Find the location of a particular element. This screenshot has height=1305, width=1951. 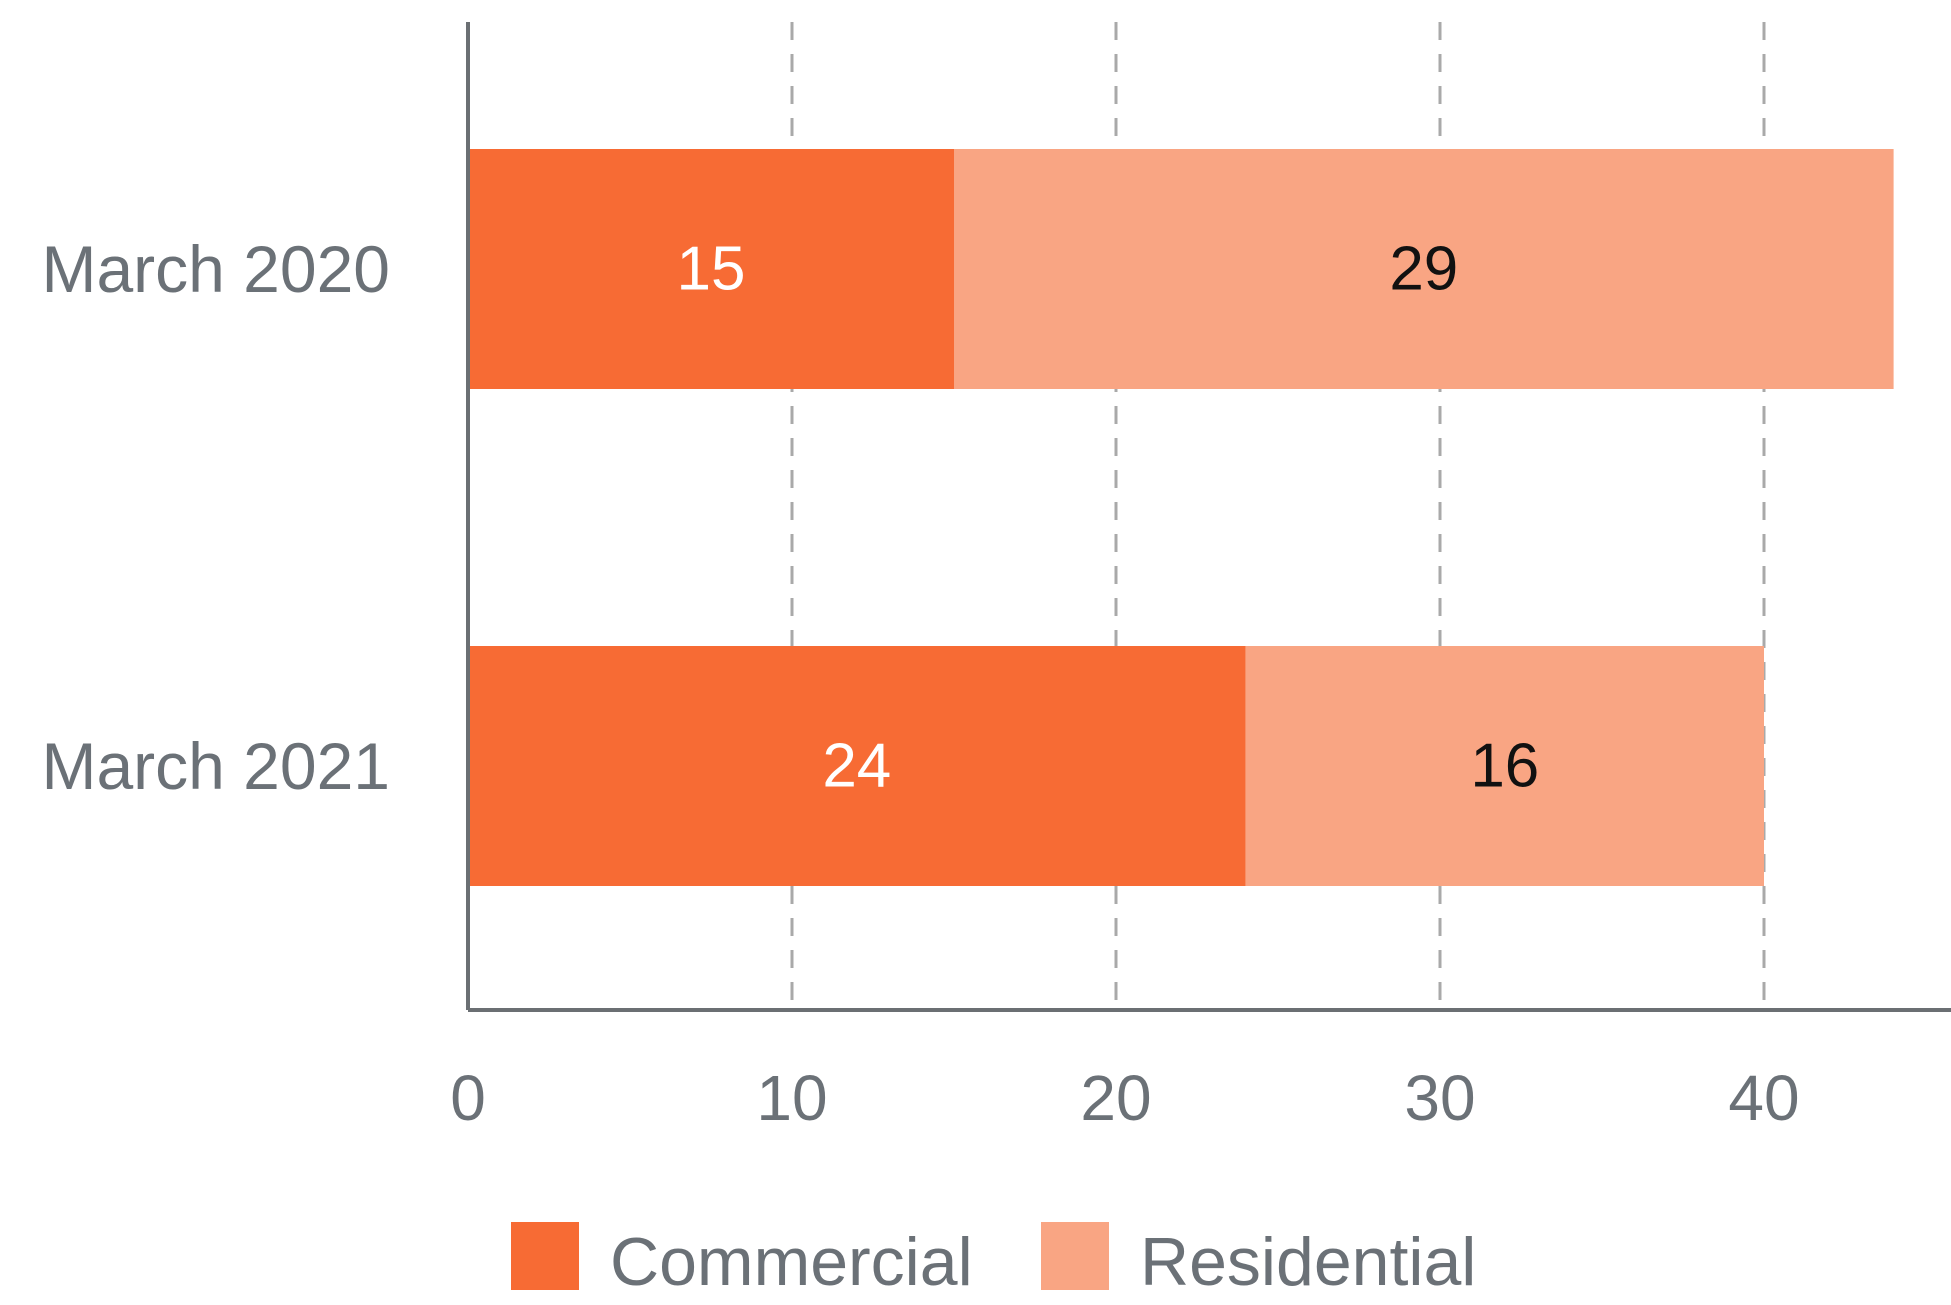

legend: Commercial Residential is located at coordinates (993, 1261).